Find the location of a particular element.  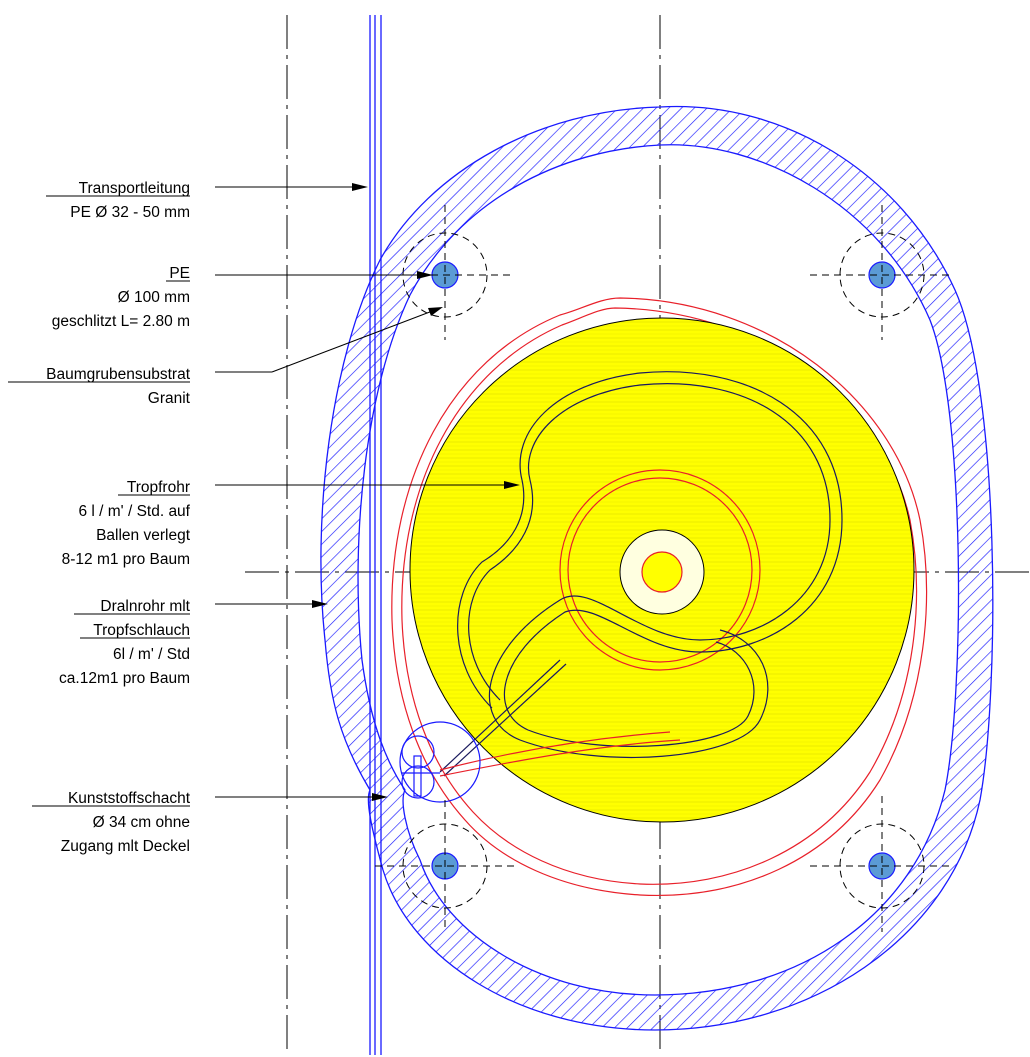

label-transport: Transportleitung PE Ø 32 - 50 mm is located at coordinates (118, 200).